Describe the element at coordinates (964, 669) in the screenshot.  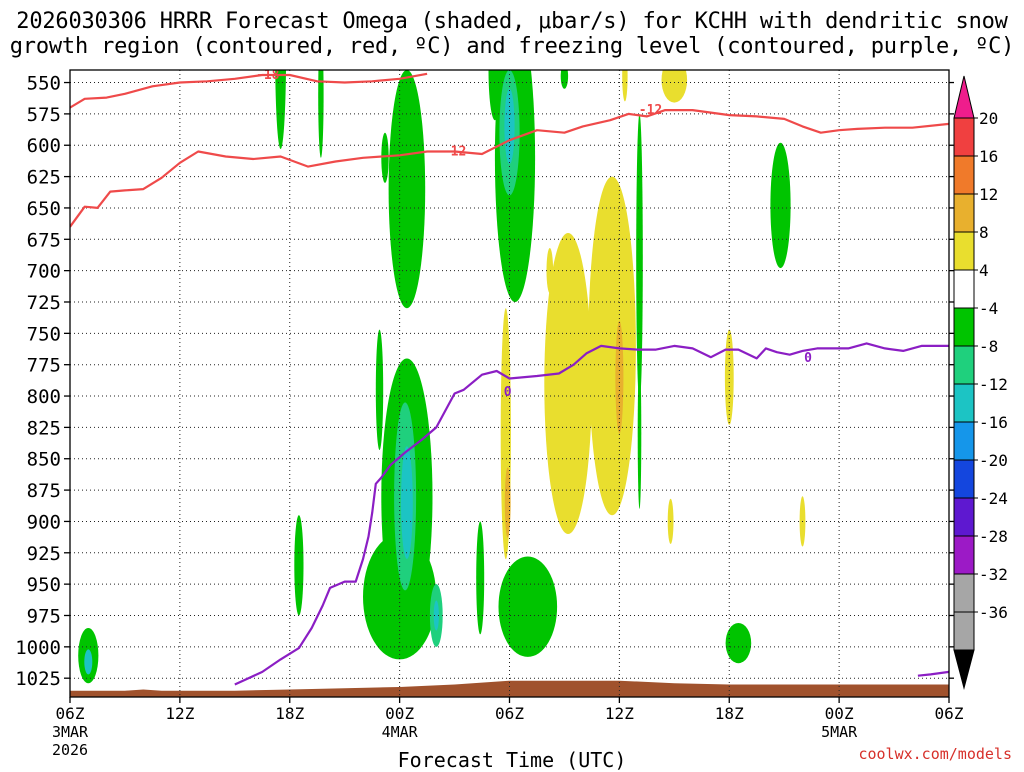
I see `colorbar-bottom-arrow` at that location.